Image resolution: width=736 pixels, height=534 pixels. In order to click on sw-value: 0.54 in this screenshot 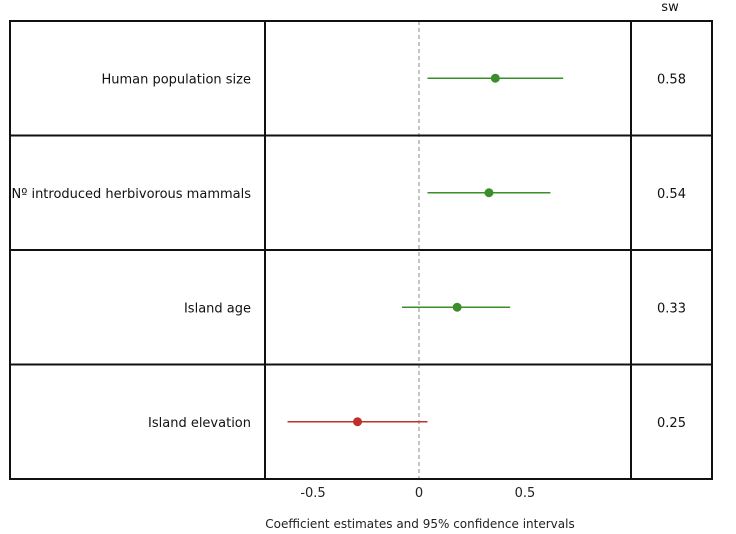, I will do `click(671, 194)`.